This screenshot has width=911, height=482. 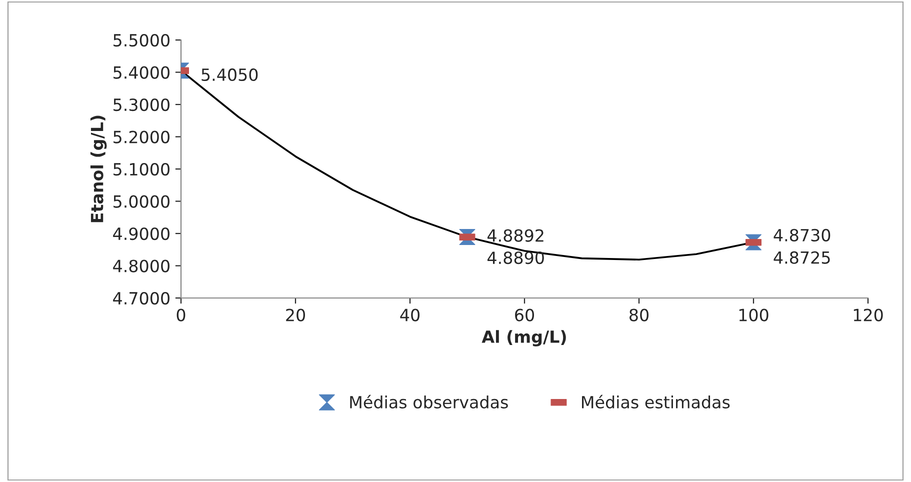 What do you see at coordinates (656, 401) in the screenshot?
I see `legend-label: Médias estimadas` at bounding box center [656, 401].